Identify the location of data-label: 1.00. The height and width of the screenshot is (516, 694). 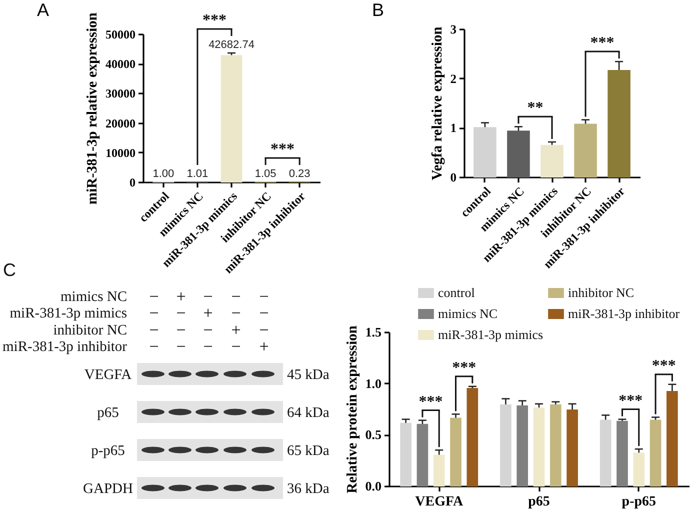
(163, 174).